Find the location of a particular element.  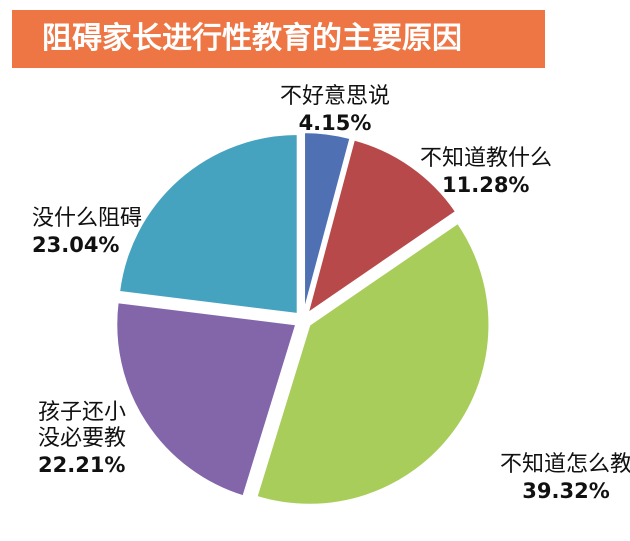

slice-label-1: 不知道教什么 11.28% is located at coordinates (486, 172).